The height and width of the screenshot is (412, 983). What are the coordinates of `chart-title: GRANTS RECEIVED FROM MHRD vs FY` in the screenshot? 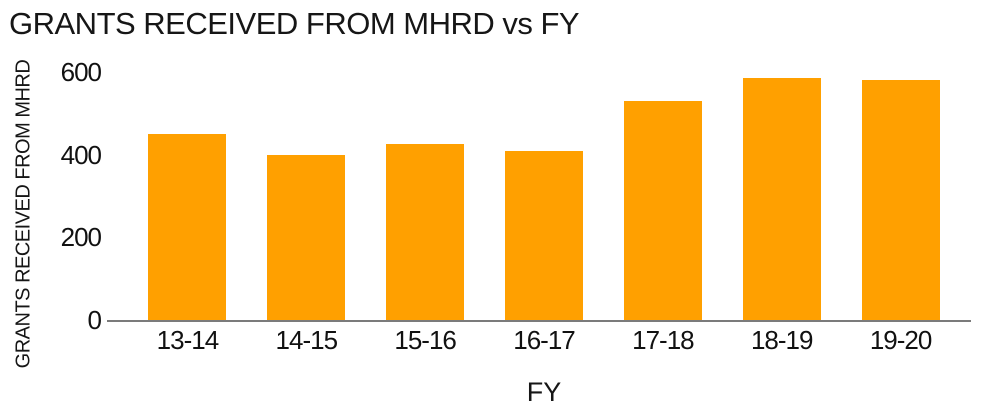 It's located at (294, 23).